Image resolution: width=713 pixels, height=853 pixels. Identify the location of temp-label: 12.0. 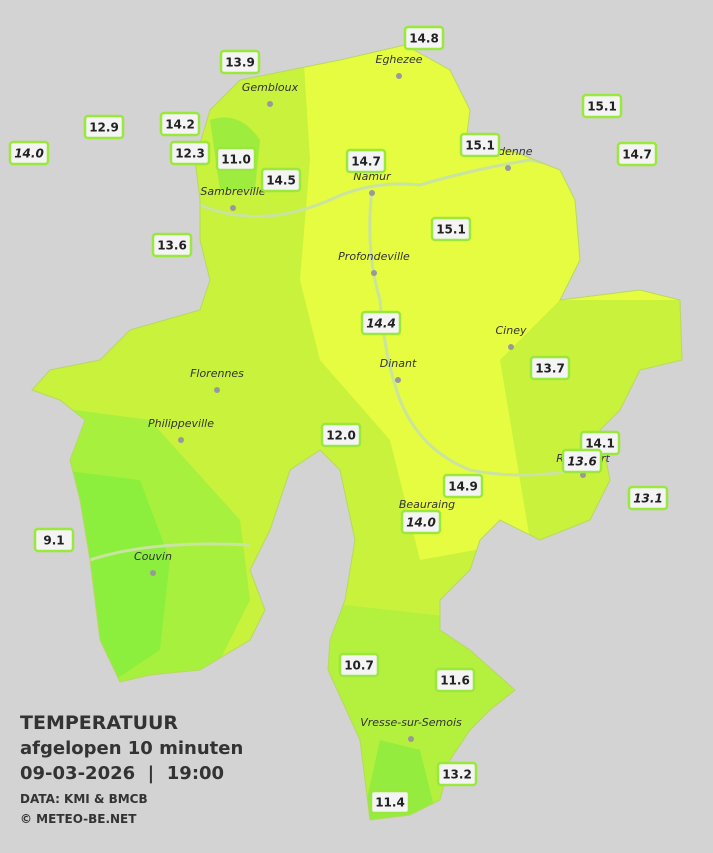
(341, 436).